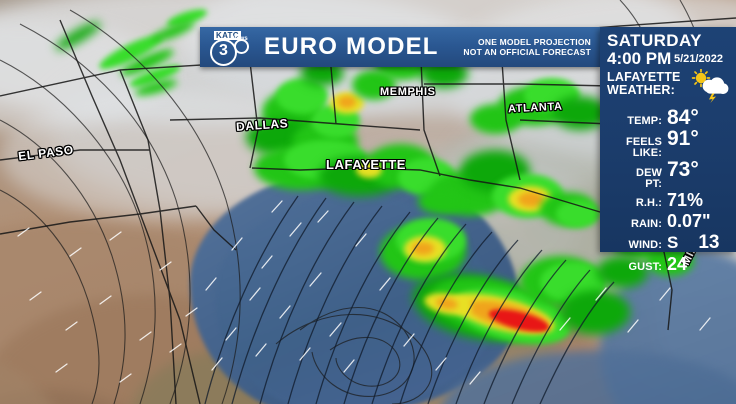  Describe the element at coordinates (644, 121) in the screenshot. I see `condition-label: TEMP:` at that location.